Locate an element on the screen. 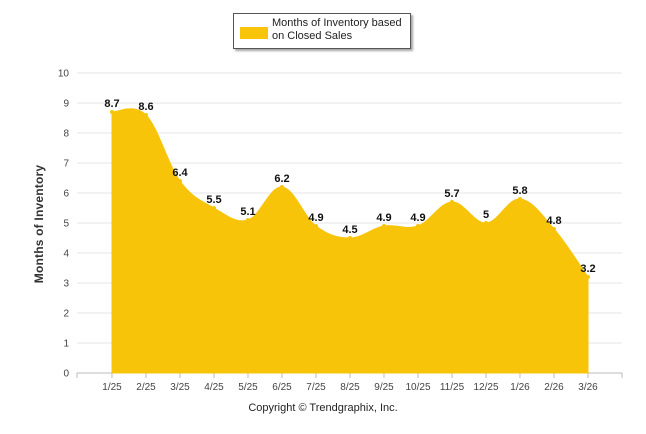 The image size is (646, 434). x-tick-label: 9/25 is located at coordinates (384, 387).